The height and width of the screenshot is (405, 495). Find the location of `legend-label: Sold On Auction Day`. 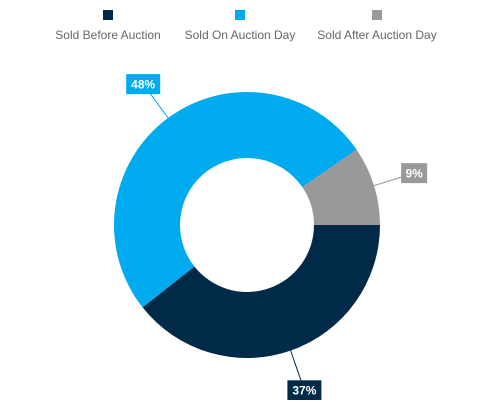

legend-label: Sold On Auction Day is located at coordinates (240, 35).